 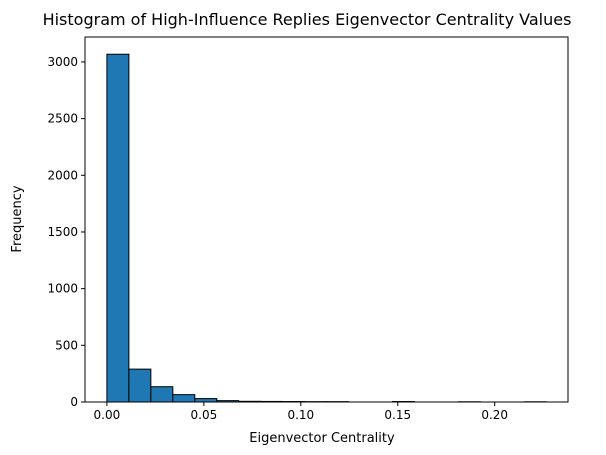 I want to click on x-axis: 0.00 0.05 0.10 0.15 0.20, so click(x=301, y=412).